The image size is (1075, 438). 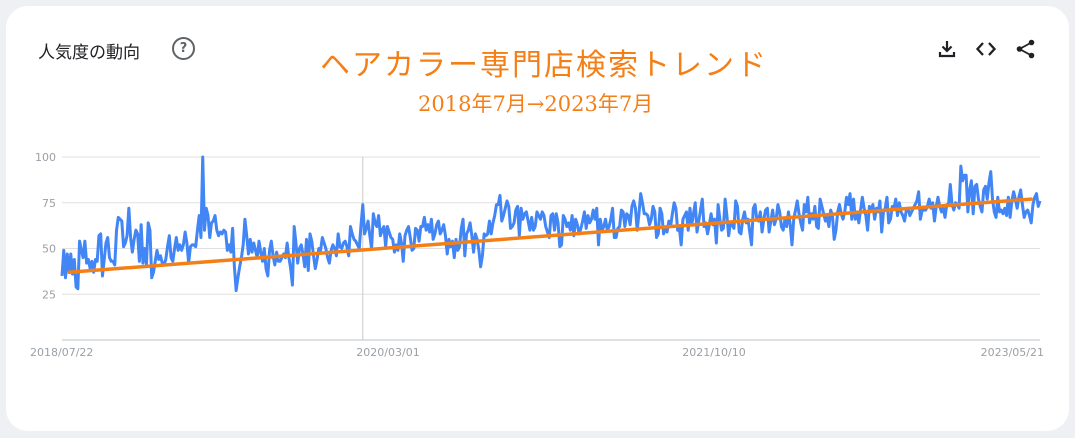 What do you see at coordinates (61, 352) in the screenshot?
I see `x-tick-label: 2018/07/22` at bounding box center [61, 352].